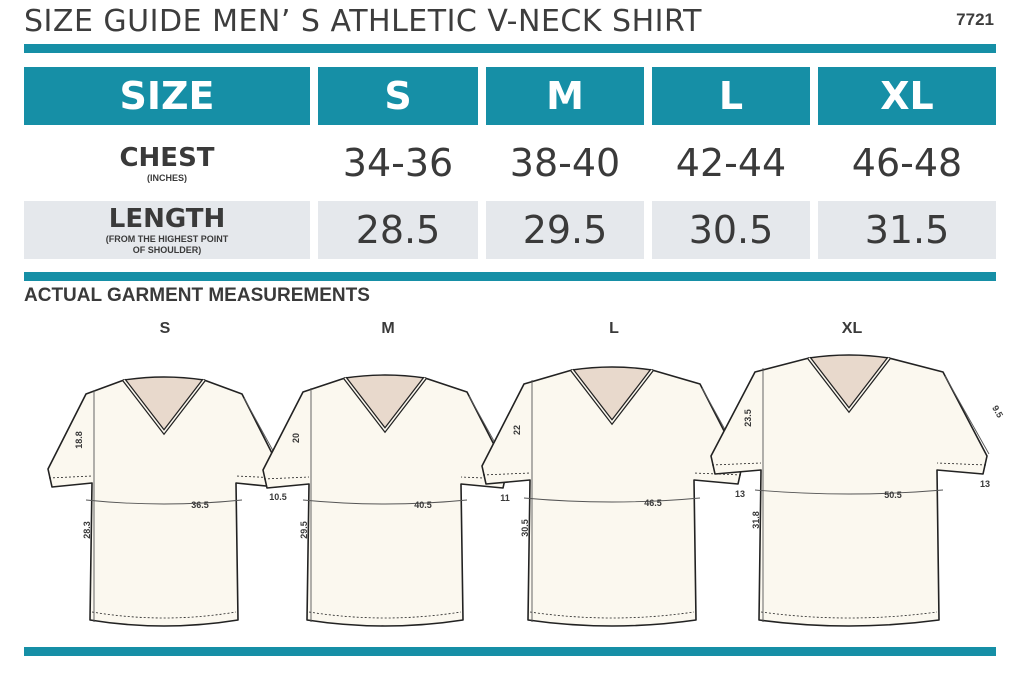 This screenshot has height=675, width=1024. I want to click on length-measure: 29.5, so click(304, 530).